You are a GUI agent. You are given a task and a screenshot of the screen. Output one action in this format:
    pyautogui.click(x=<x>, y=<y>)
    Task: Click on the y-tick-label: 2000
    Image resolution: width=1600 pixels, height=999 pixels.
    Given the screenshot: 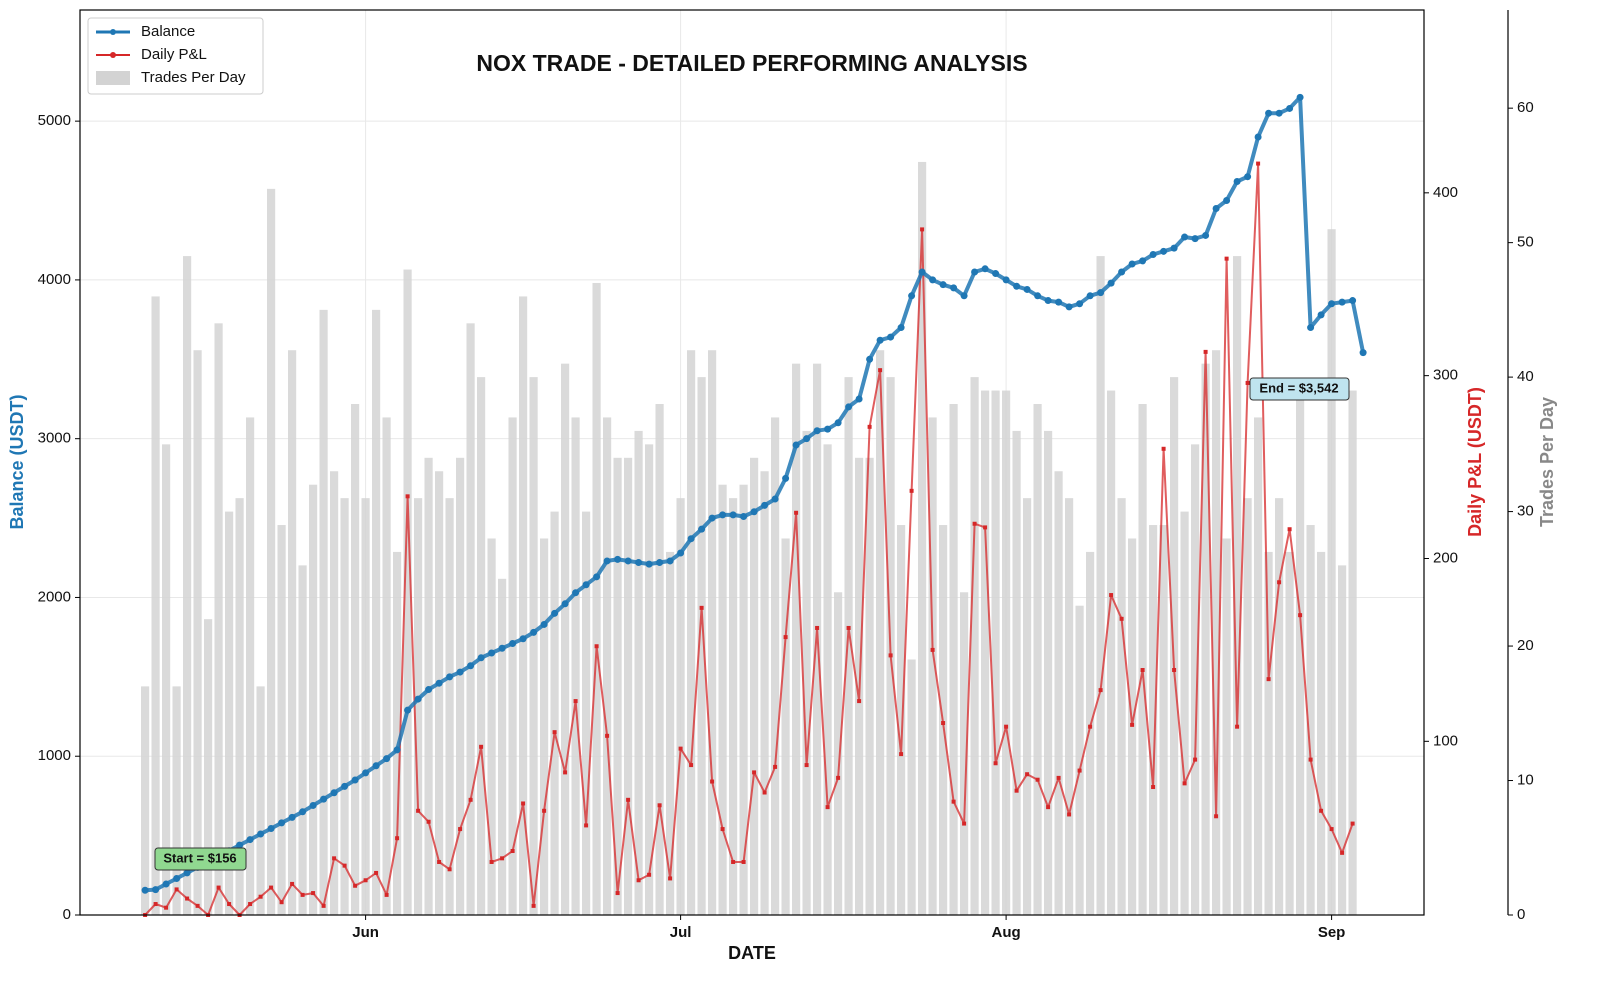 What is the action you would take?
    pyautogui.click(x=54, y=596)
    